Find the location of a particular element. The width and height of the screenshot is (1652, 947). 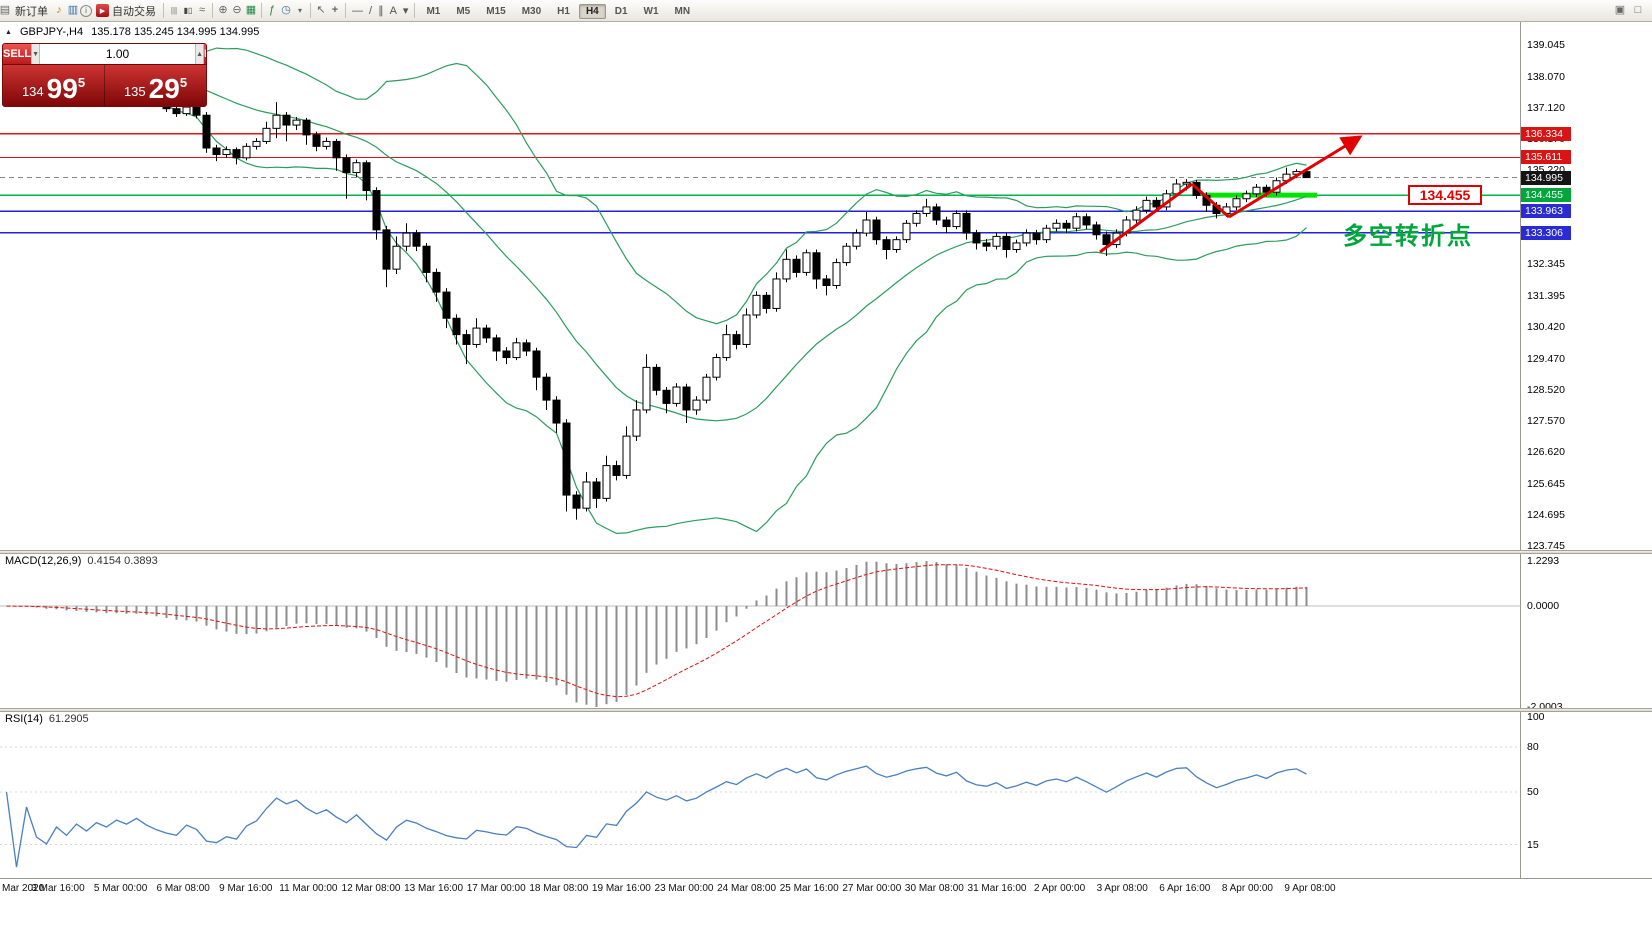

price-tag: 133.306 is located at coordinates (1546, 232).